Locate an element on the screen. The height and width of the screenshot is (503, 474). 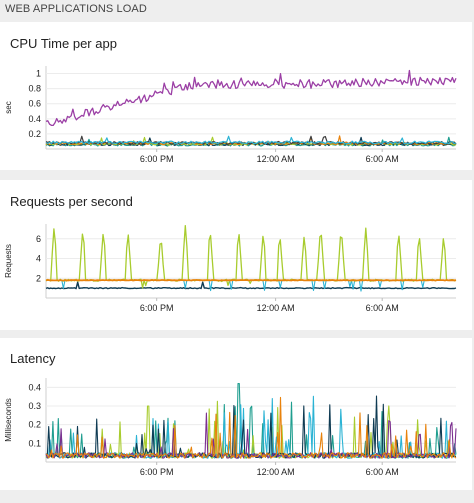
y-tick-label: 0.6 is located at coordinates (34, 104).